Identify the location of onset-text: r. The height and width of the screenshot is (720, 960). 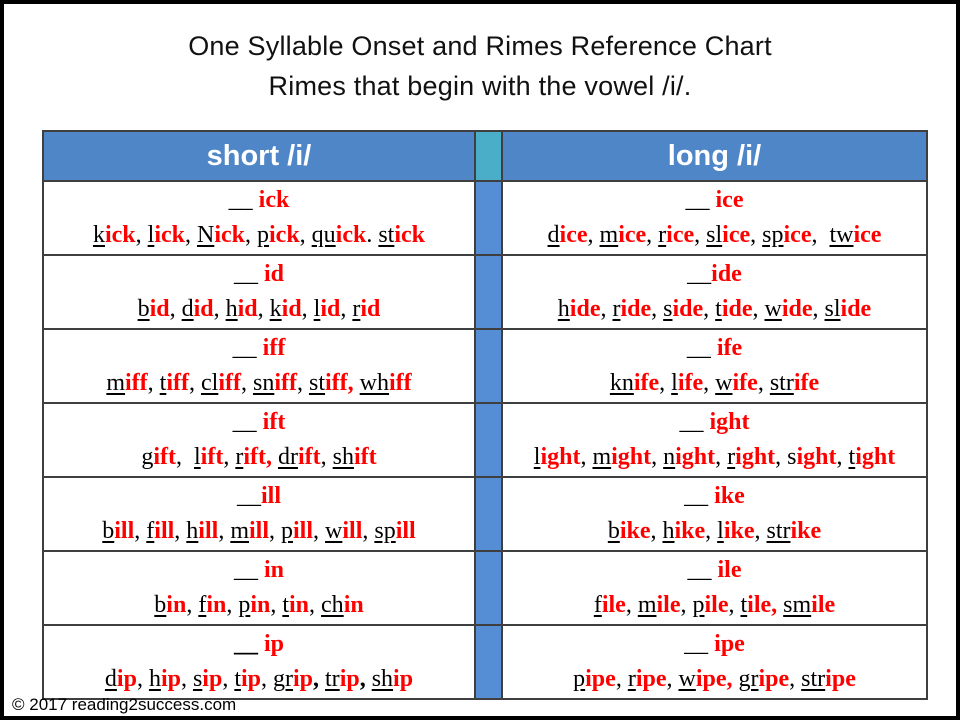
(731, 457).